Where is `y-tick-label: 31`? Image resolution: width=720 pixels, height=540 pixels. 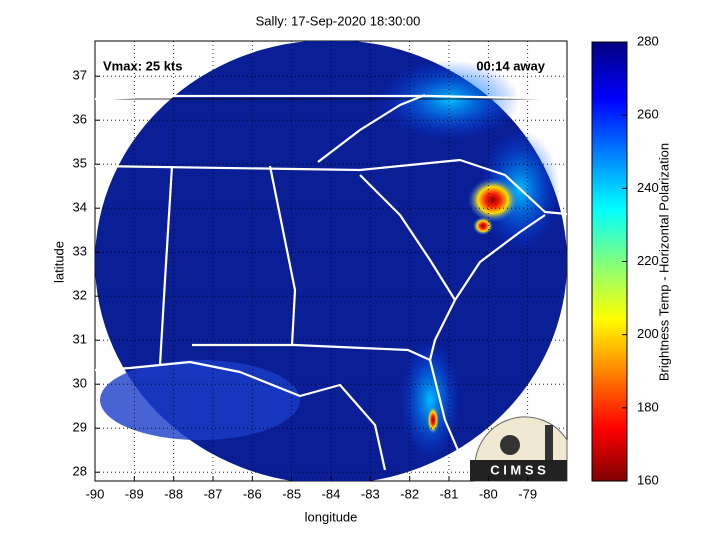 y-tick-label: 31 is located at coordinates (80, 339).